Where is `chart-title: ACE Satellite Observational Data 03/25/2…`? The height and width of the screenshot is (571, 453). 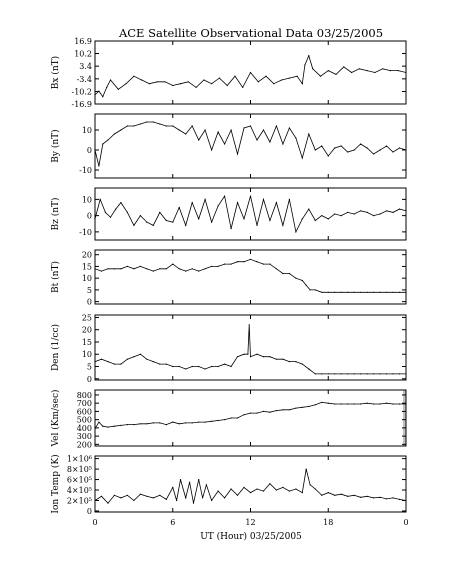 chart-title: ACE Satellite Observational Data 03/25/2… is located at coordinates (250, 33).